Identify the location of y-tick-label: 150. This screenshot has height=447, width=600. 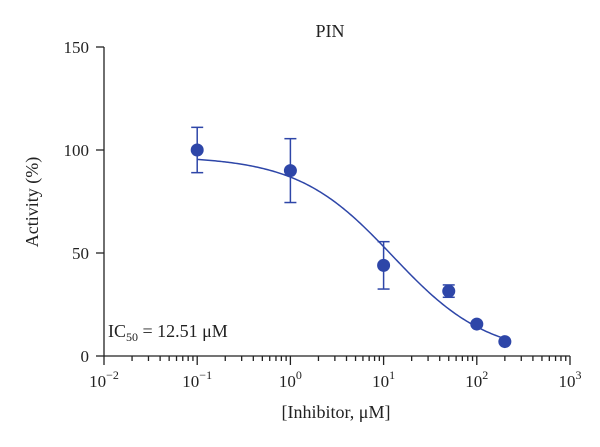
(77, 47).